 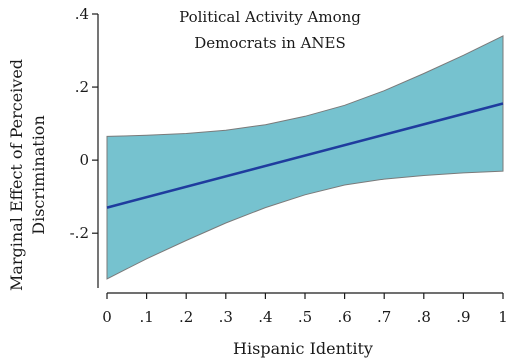 What do you see at coordinates (424, 317) in the screenshot?
I see `x-tick-label: .8` at bounding box center [424, 317].